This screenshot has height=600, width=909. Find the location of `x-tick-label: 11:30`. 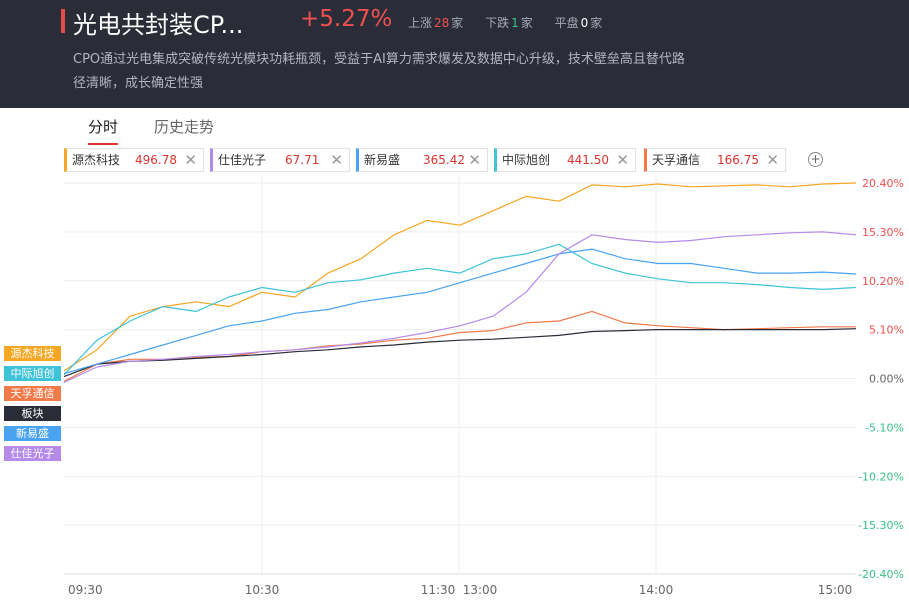

x-tick-label: 11:30 is located at coordinates (438, 590).